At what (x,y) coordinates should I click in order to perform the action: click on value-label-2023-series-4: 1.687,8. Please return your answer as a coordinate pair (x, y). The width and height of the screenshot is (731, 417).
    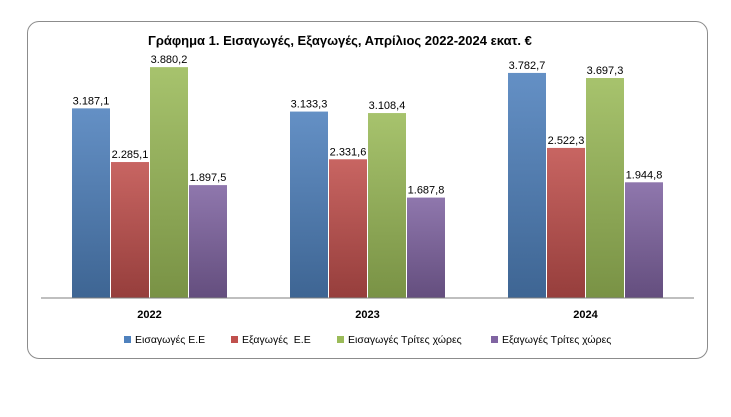
    Looking at the image, I should click on (426, 191).